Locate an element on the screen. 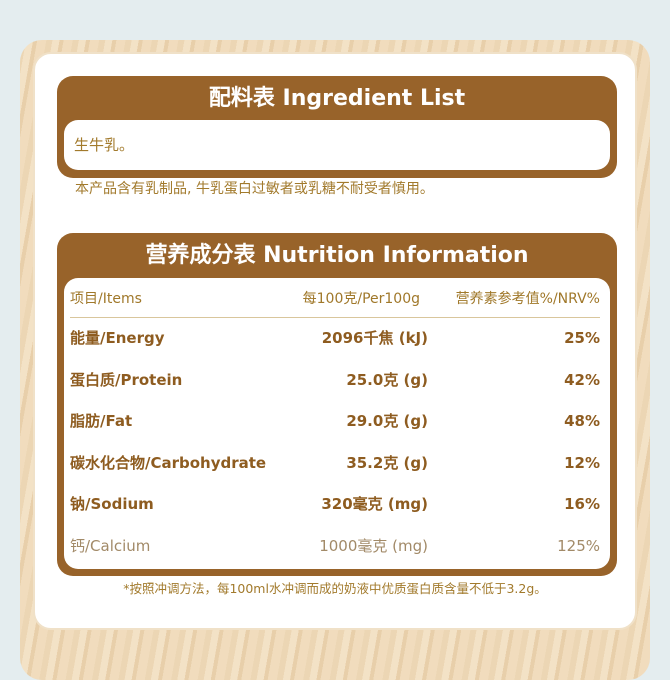  table-row: 钠/Sodium 320毫克 (mg) 16% is located at coordinates (335, 504).